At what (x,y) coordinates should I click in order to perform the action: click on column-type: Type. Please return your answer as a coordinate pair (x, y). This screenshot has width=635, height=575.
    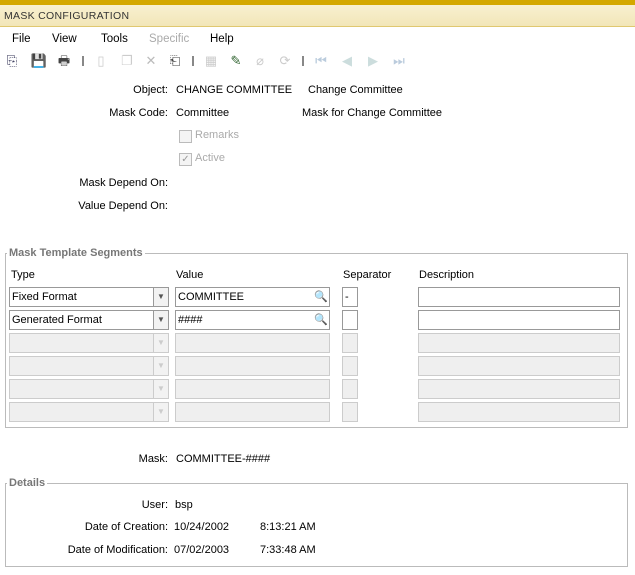
    Looking at the image, I should click on (23, 275).